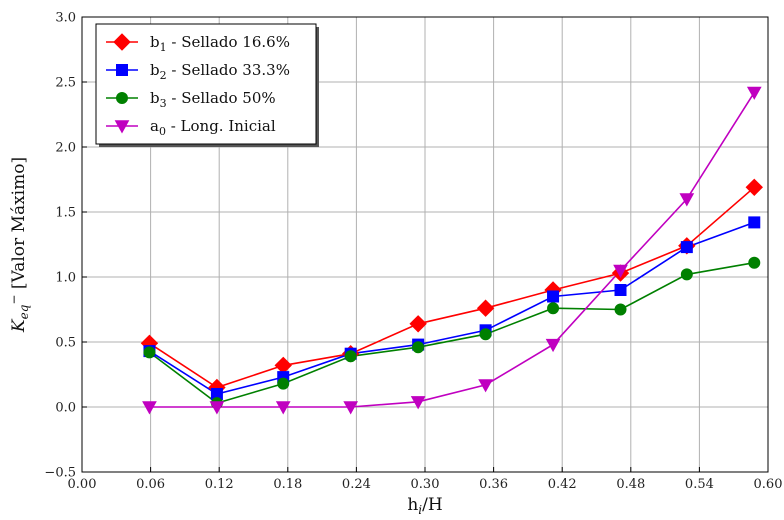 Image resolution: width=784 pixels, height=520 pixels. What do you see at coordinates (228, 70) in the screenshot?
I see `legend-entry-rest: - Sellado 33.3%` at bounding box center [228, 70].